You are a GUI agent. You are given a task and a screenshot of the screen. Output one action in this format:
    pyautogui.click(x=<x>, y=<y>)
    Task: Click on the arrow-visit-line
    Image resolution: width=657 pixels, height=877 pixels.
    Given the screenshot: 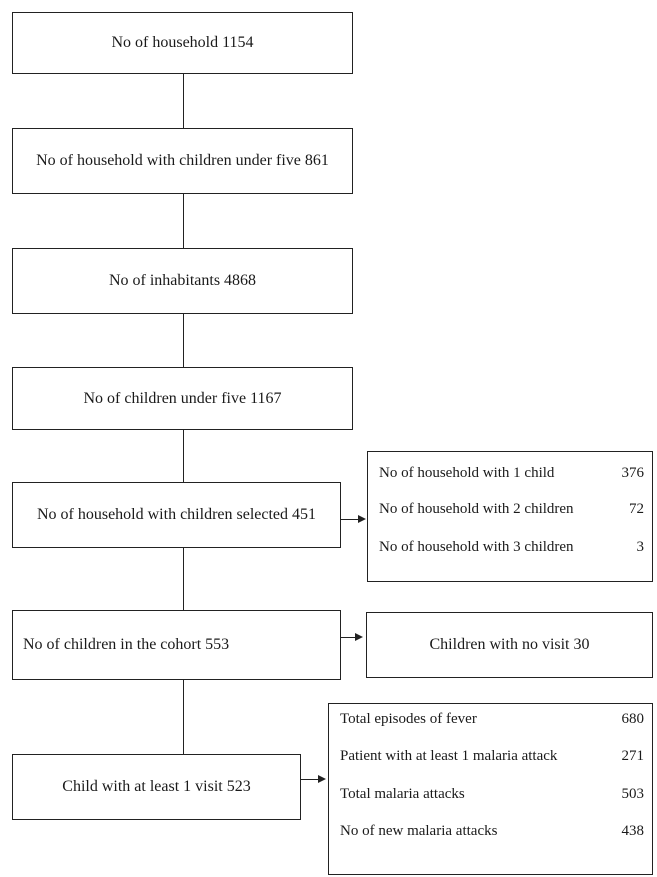 What is the action you would take?
    pyautogui.click(x=310, y=779)
    